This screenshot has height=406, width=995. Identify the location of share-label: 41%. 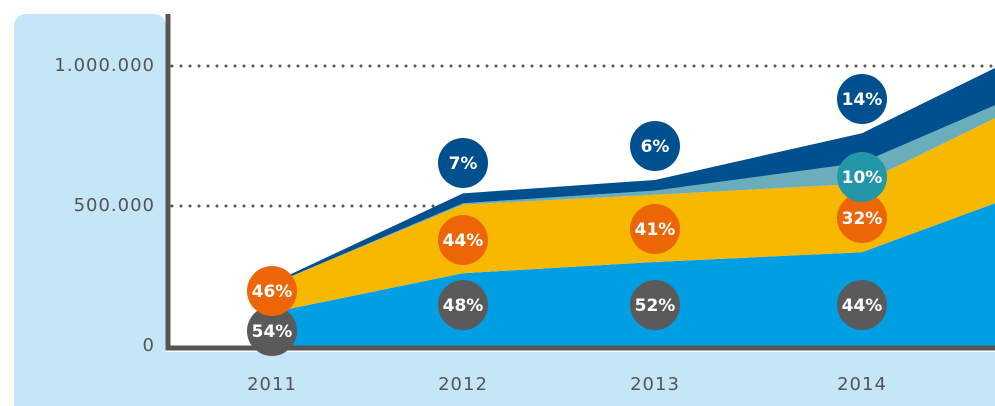
(655, 230).